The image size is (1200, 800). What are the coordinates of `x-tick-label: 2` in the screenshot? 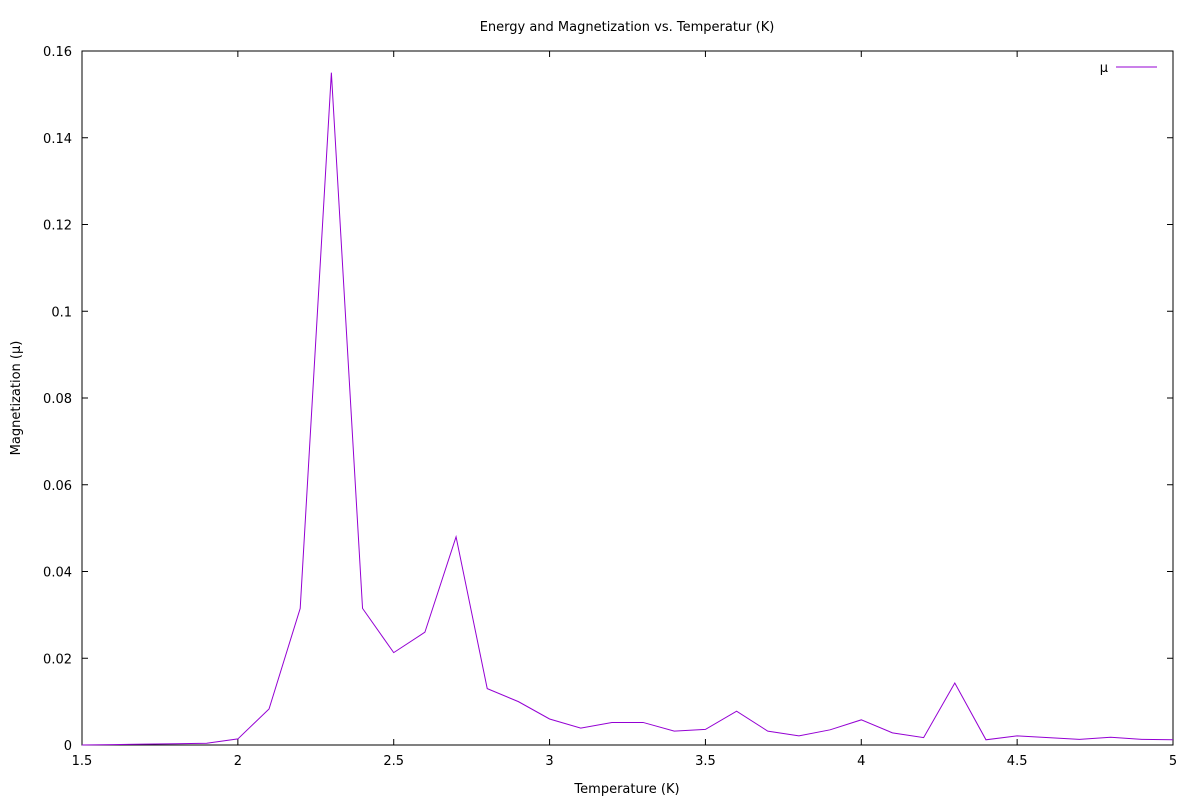 It's located at (238, 761).